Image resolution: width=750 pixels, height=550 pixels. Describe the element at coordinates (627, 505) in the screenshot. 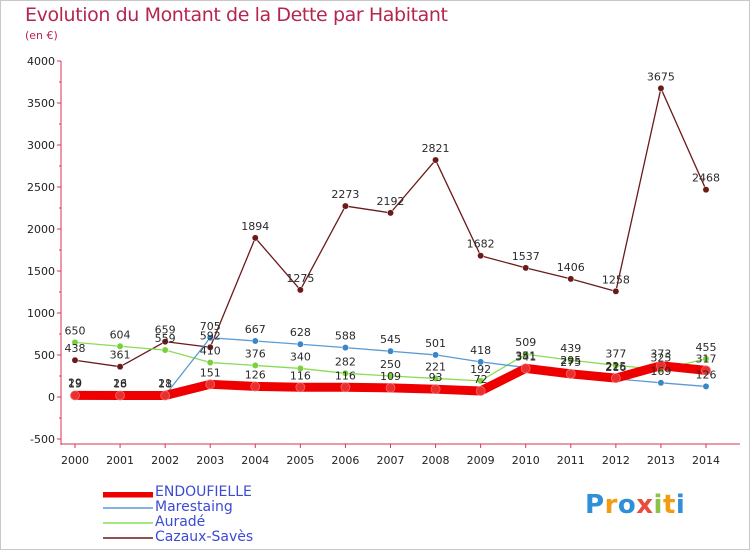

I see `logo-letter: o` at that location.